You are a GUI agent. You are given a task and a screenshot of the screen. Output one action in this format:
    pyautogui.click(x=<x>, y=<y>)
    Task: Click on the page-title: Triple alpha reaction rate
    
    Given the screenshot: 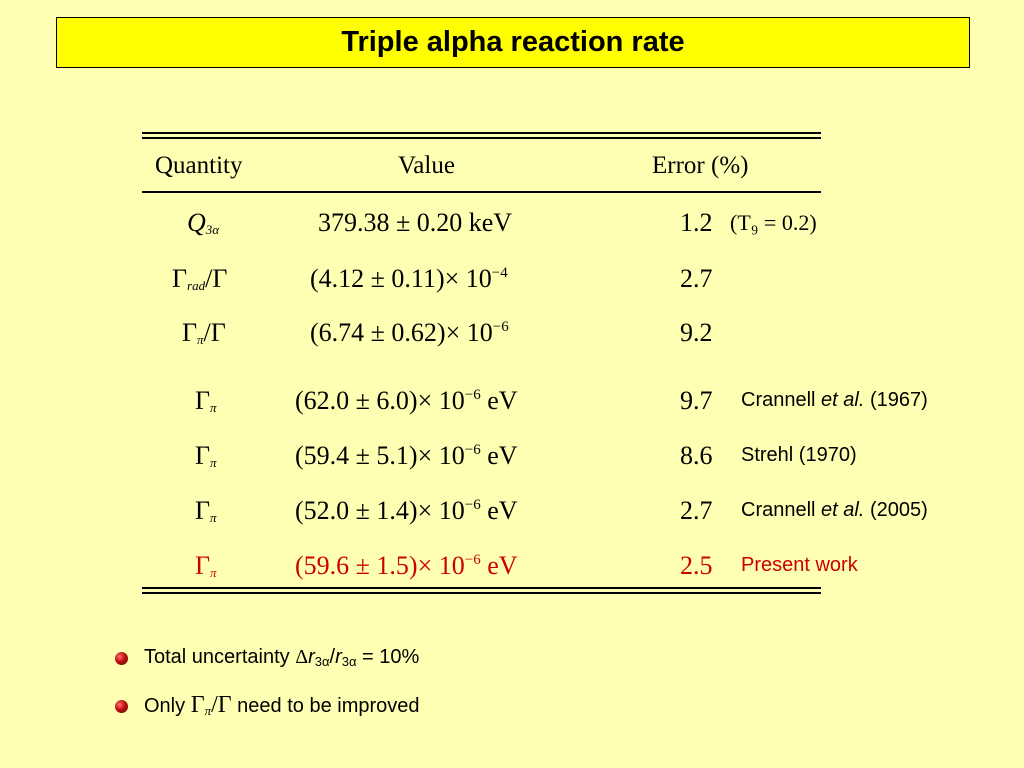 What is the action you would take?
    pyautogui.click(x=513, y=42)
    